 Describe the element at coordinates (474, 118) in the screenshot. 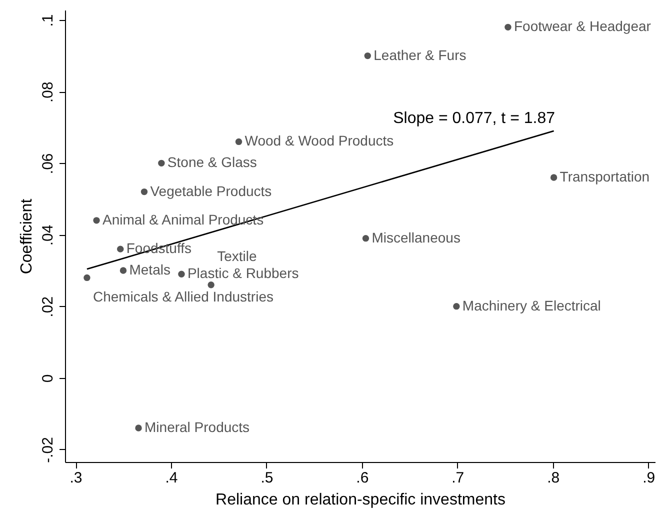

I see `annotation: Slope = 0.077, t = 1.87` at that location.